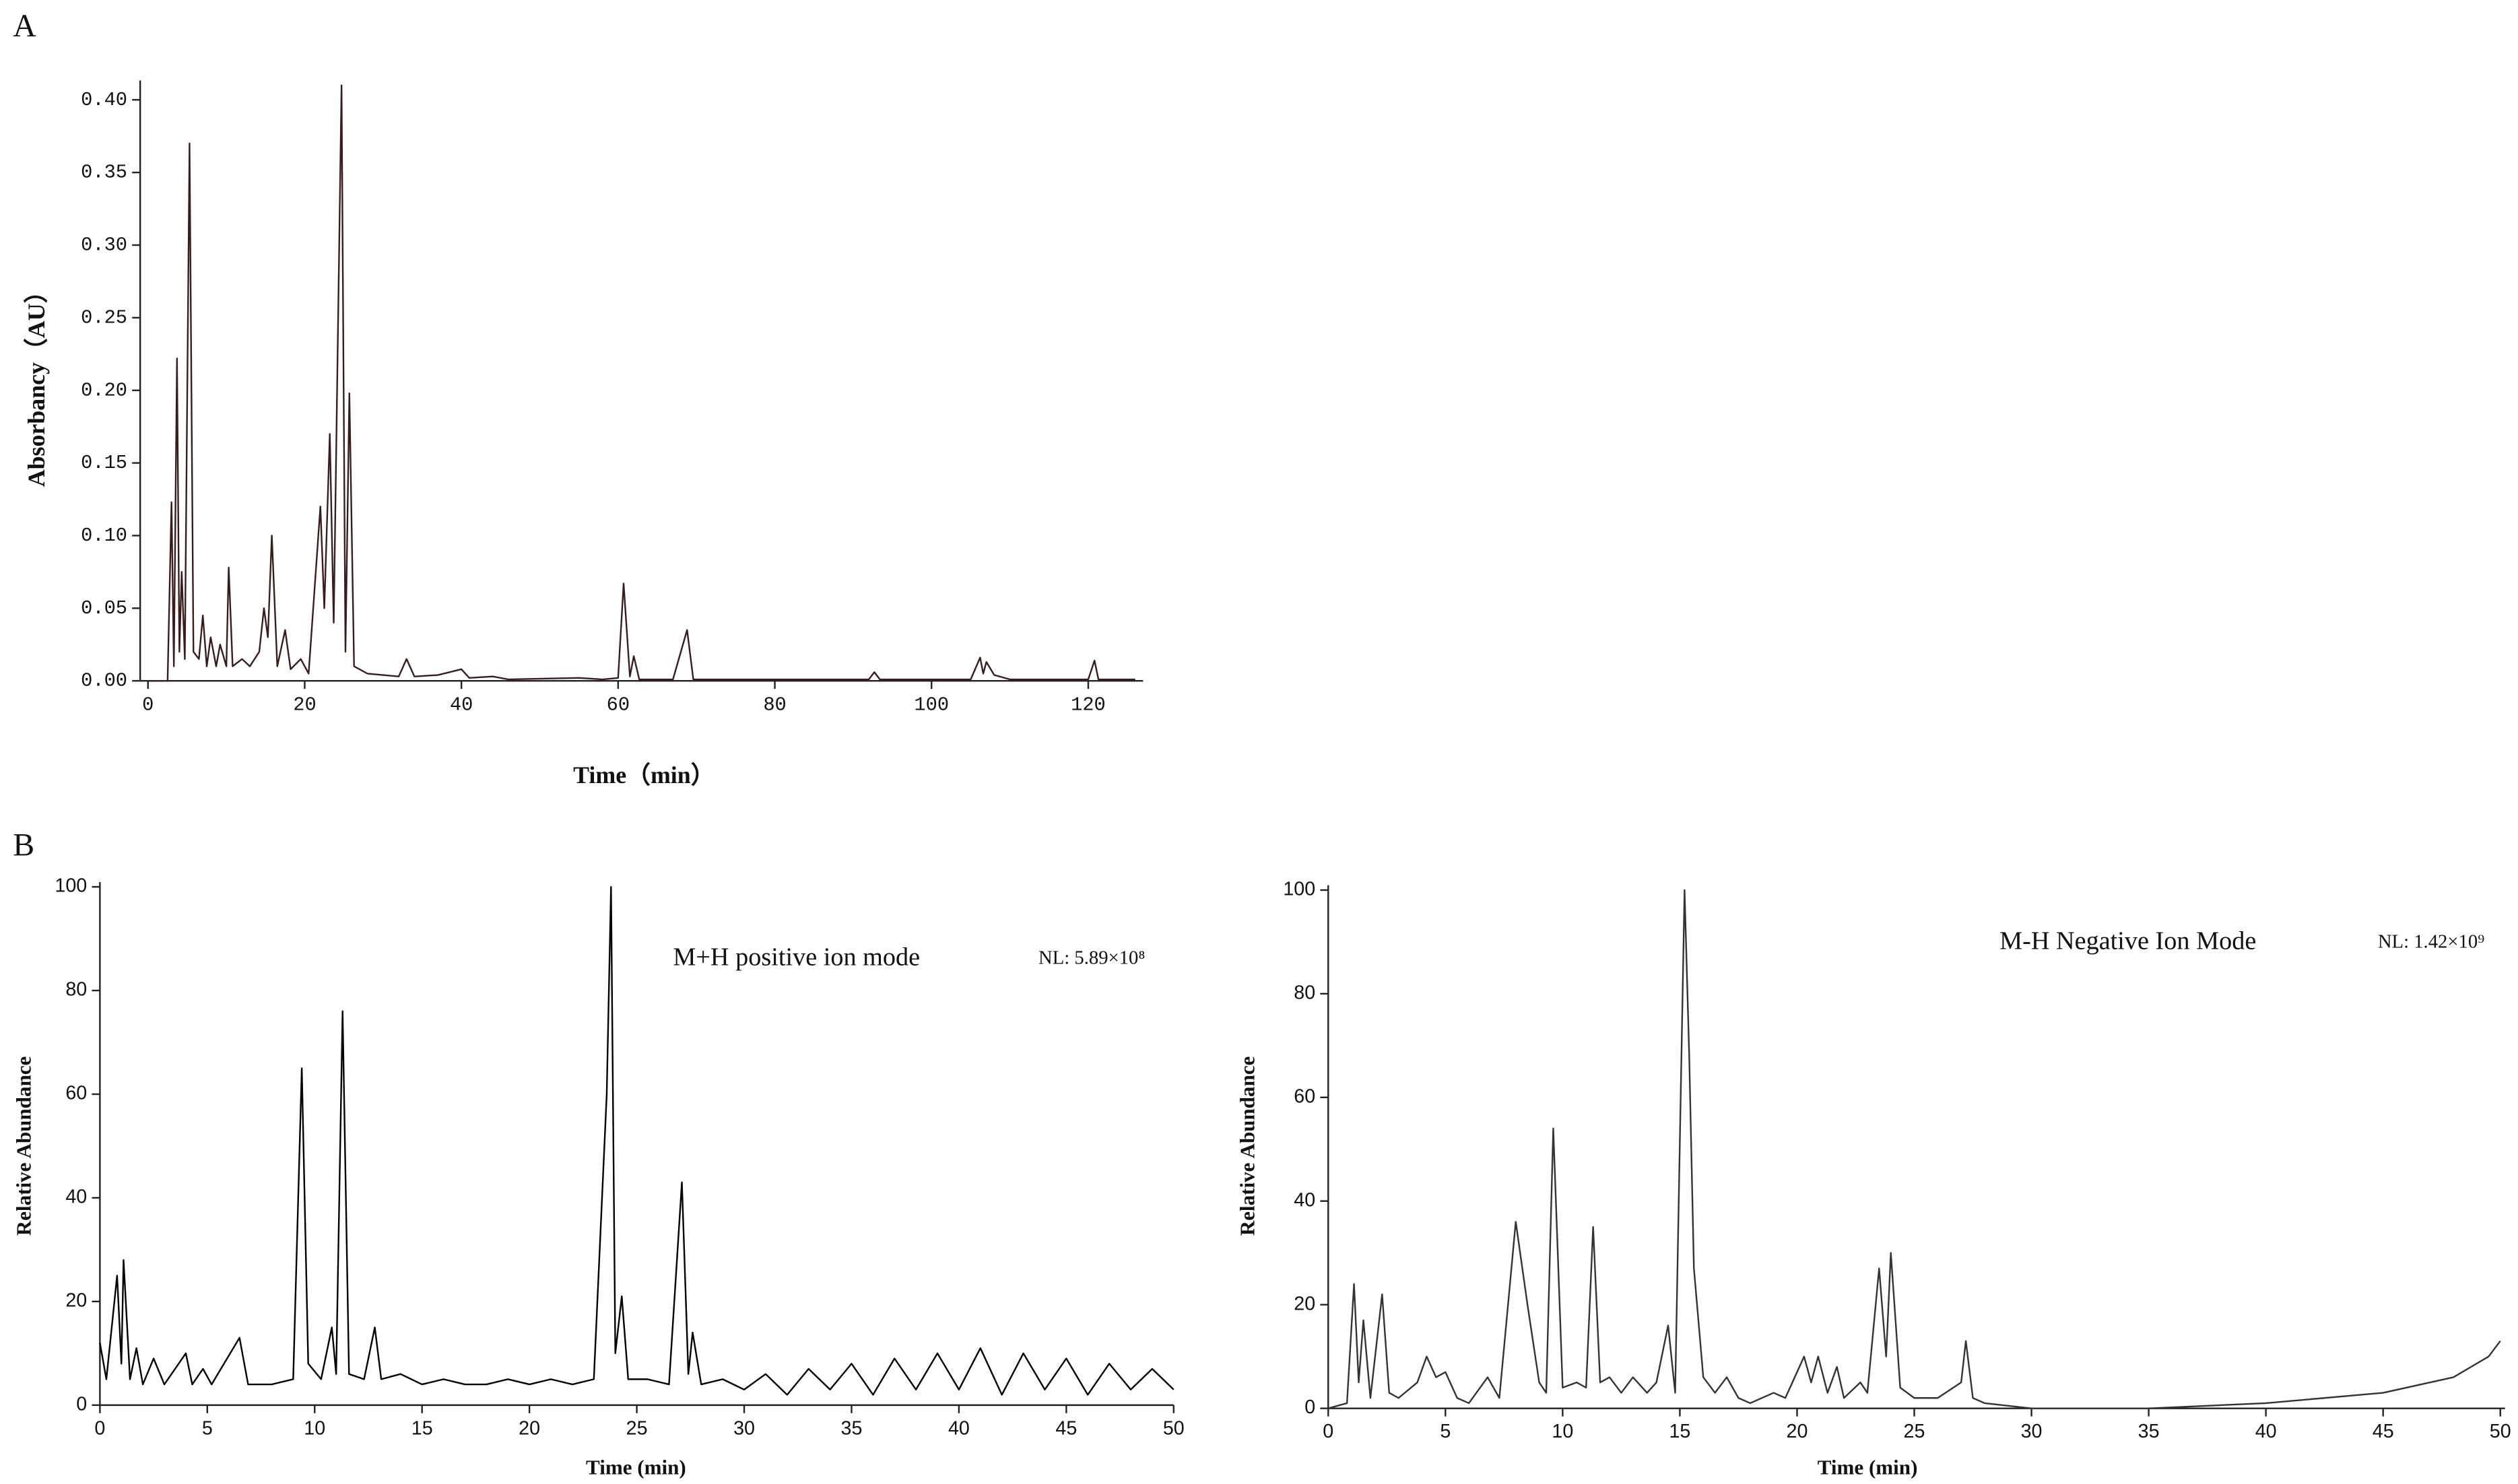 This screenshot has height=1484, width=2518. Describe the element at coordinates (104, 317) in the screenshot. I see `y-tick-label: 0.25` at that location.